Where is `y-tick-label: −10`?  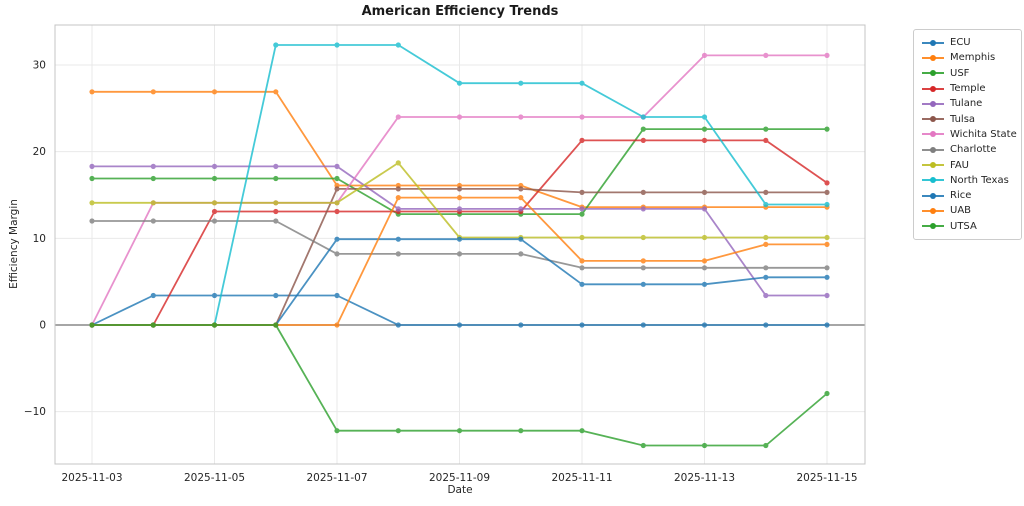 y-tick-label: −10 is located at coordinates (35, 412).